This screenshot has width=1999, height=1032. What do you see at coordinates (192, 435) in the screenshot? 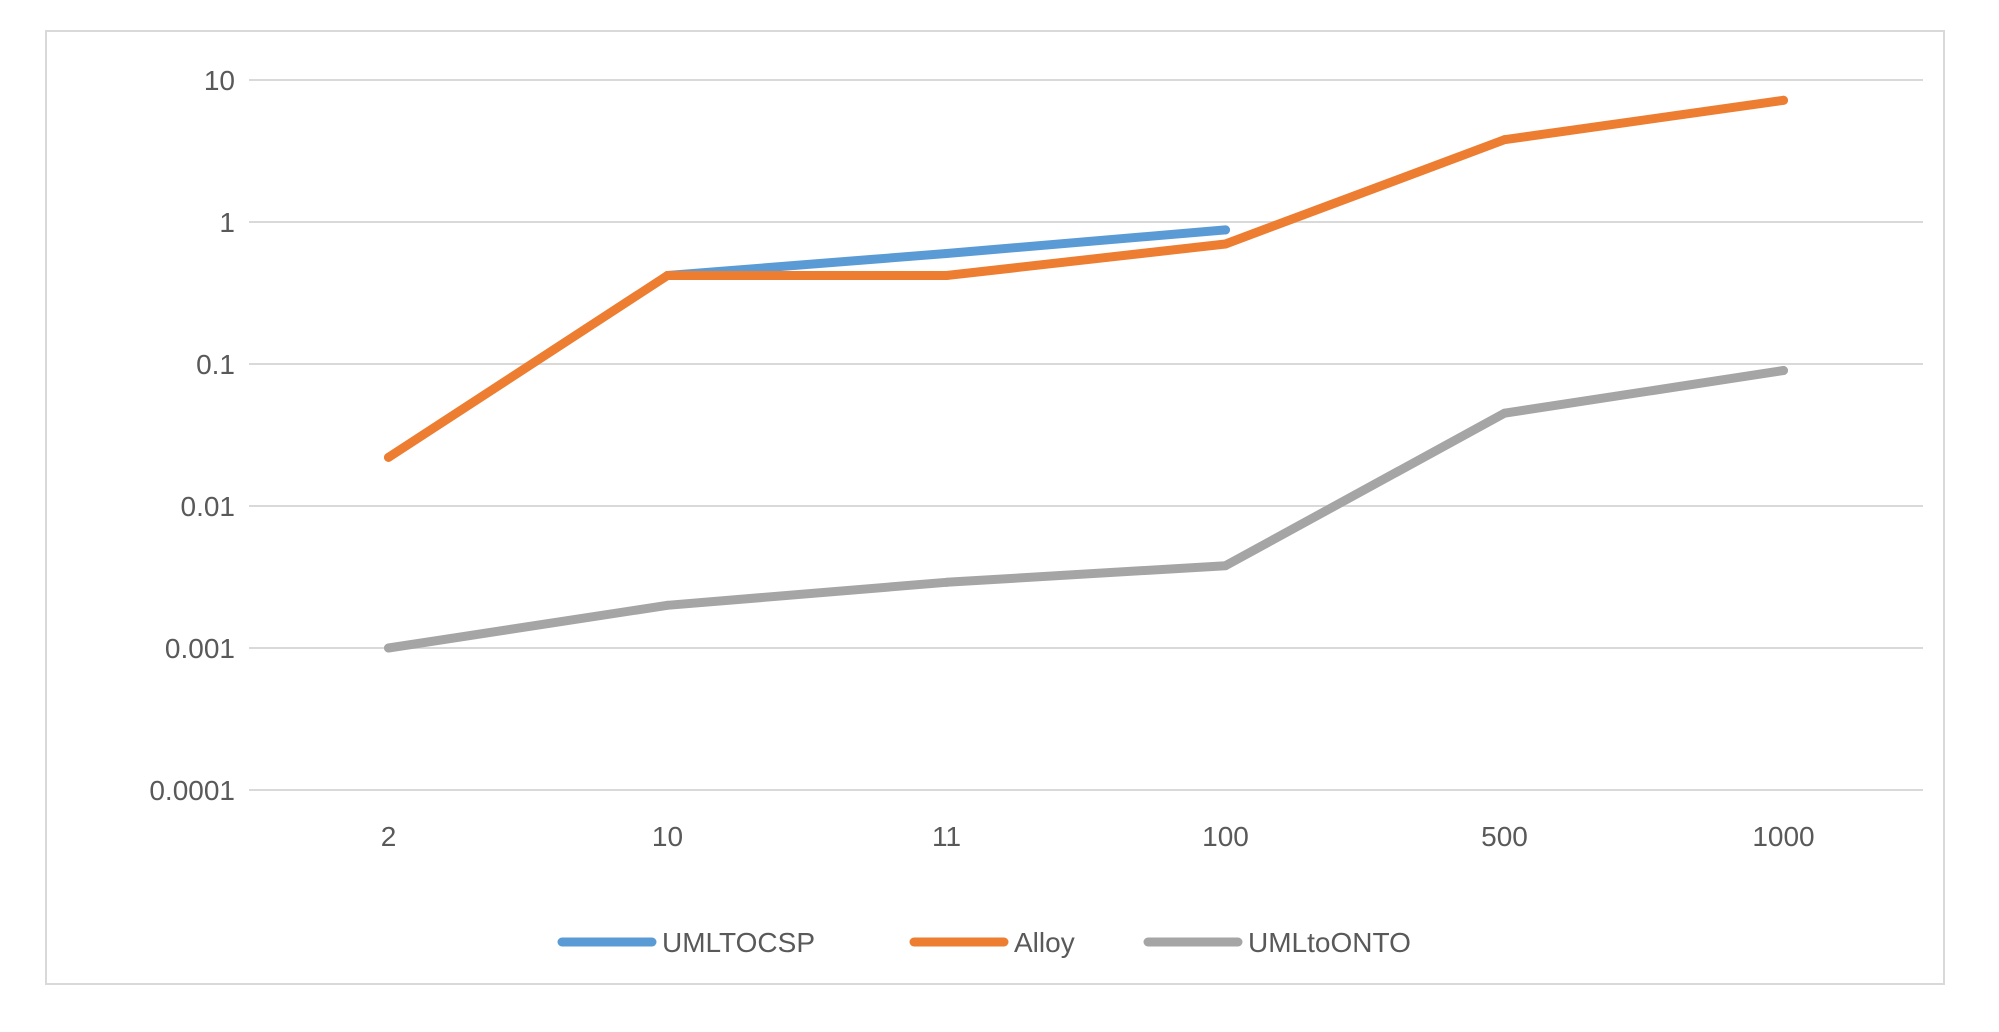
I see `y-axis-tick-labels: 10 1 0.1 0.01 0.001 0.0001` at bounding box center [192, 435].